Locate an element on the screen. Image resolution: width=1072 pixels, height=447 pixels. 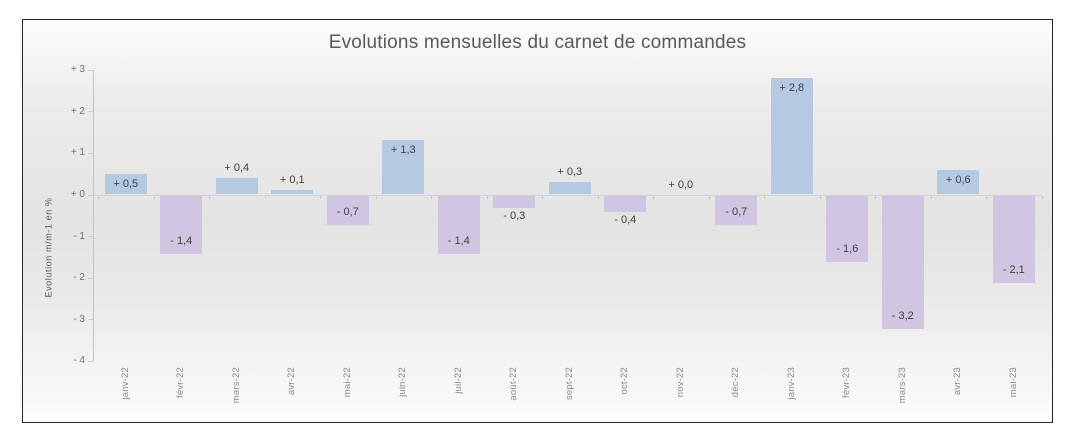
bar-févr-23 is located at coordinates (847, 229).